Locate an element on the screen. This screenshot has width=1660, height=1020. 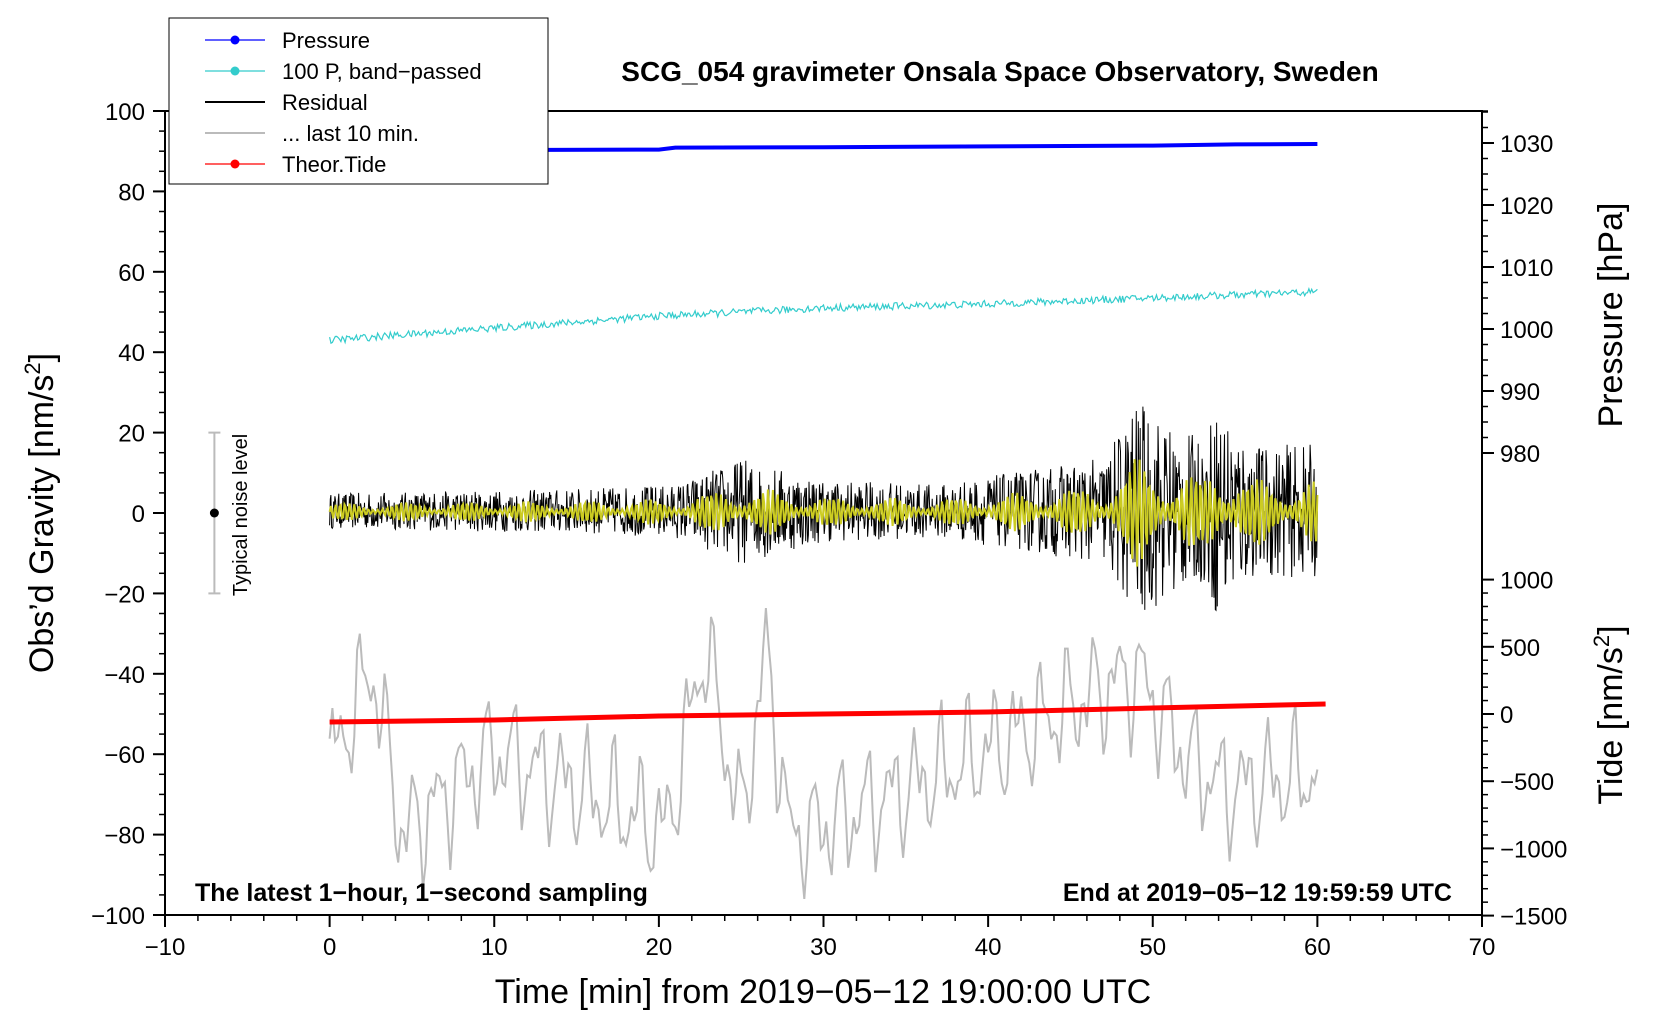
noise-level-label: Typical noise level is located at coordinates (241, 515).